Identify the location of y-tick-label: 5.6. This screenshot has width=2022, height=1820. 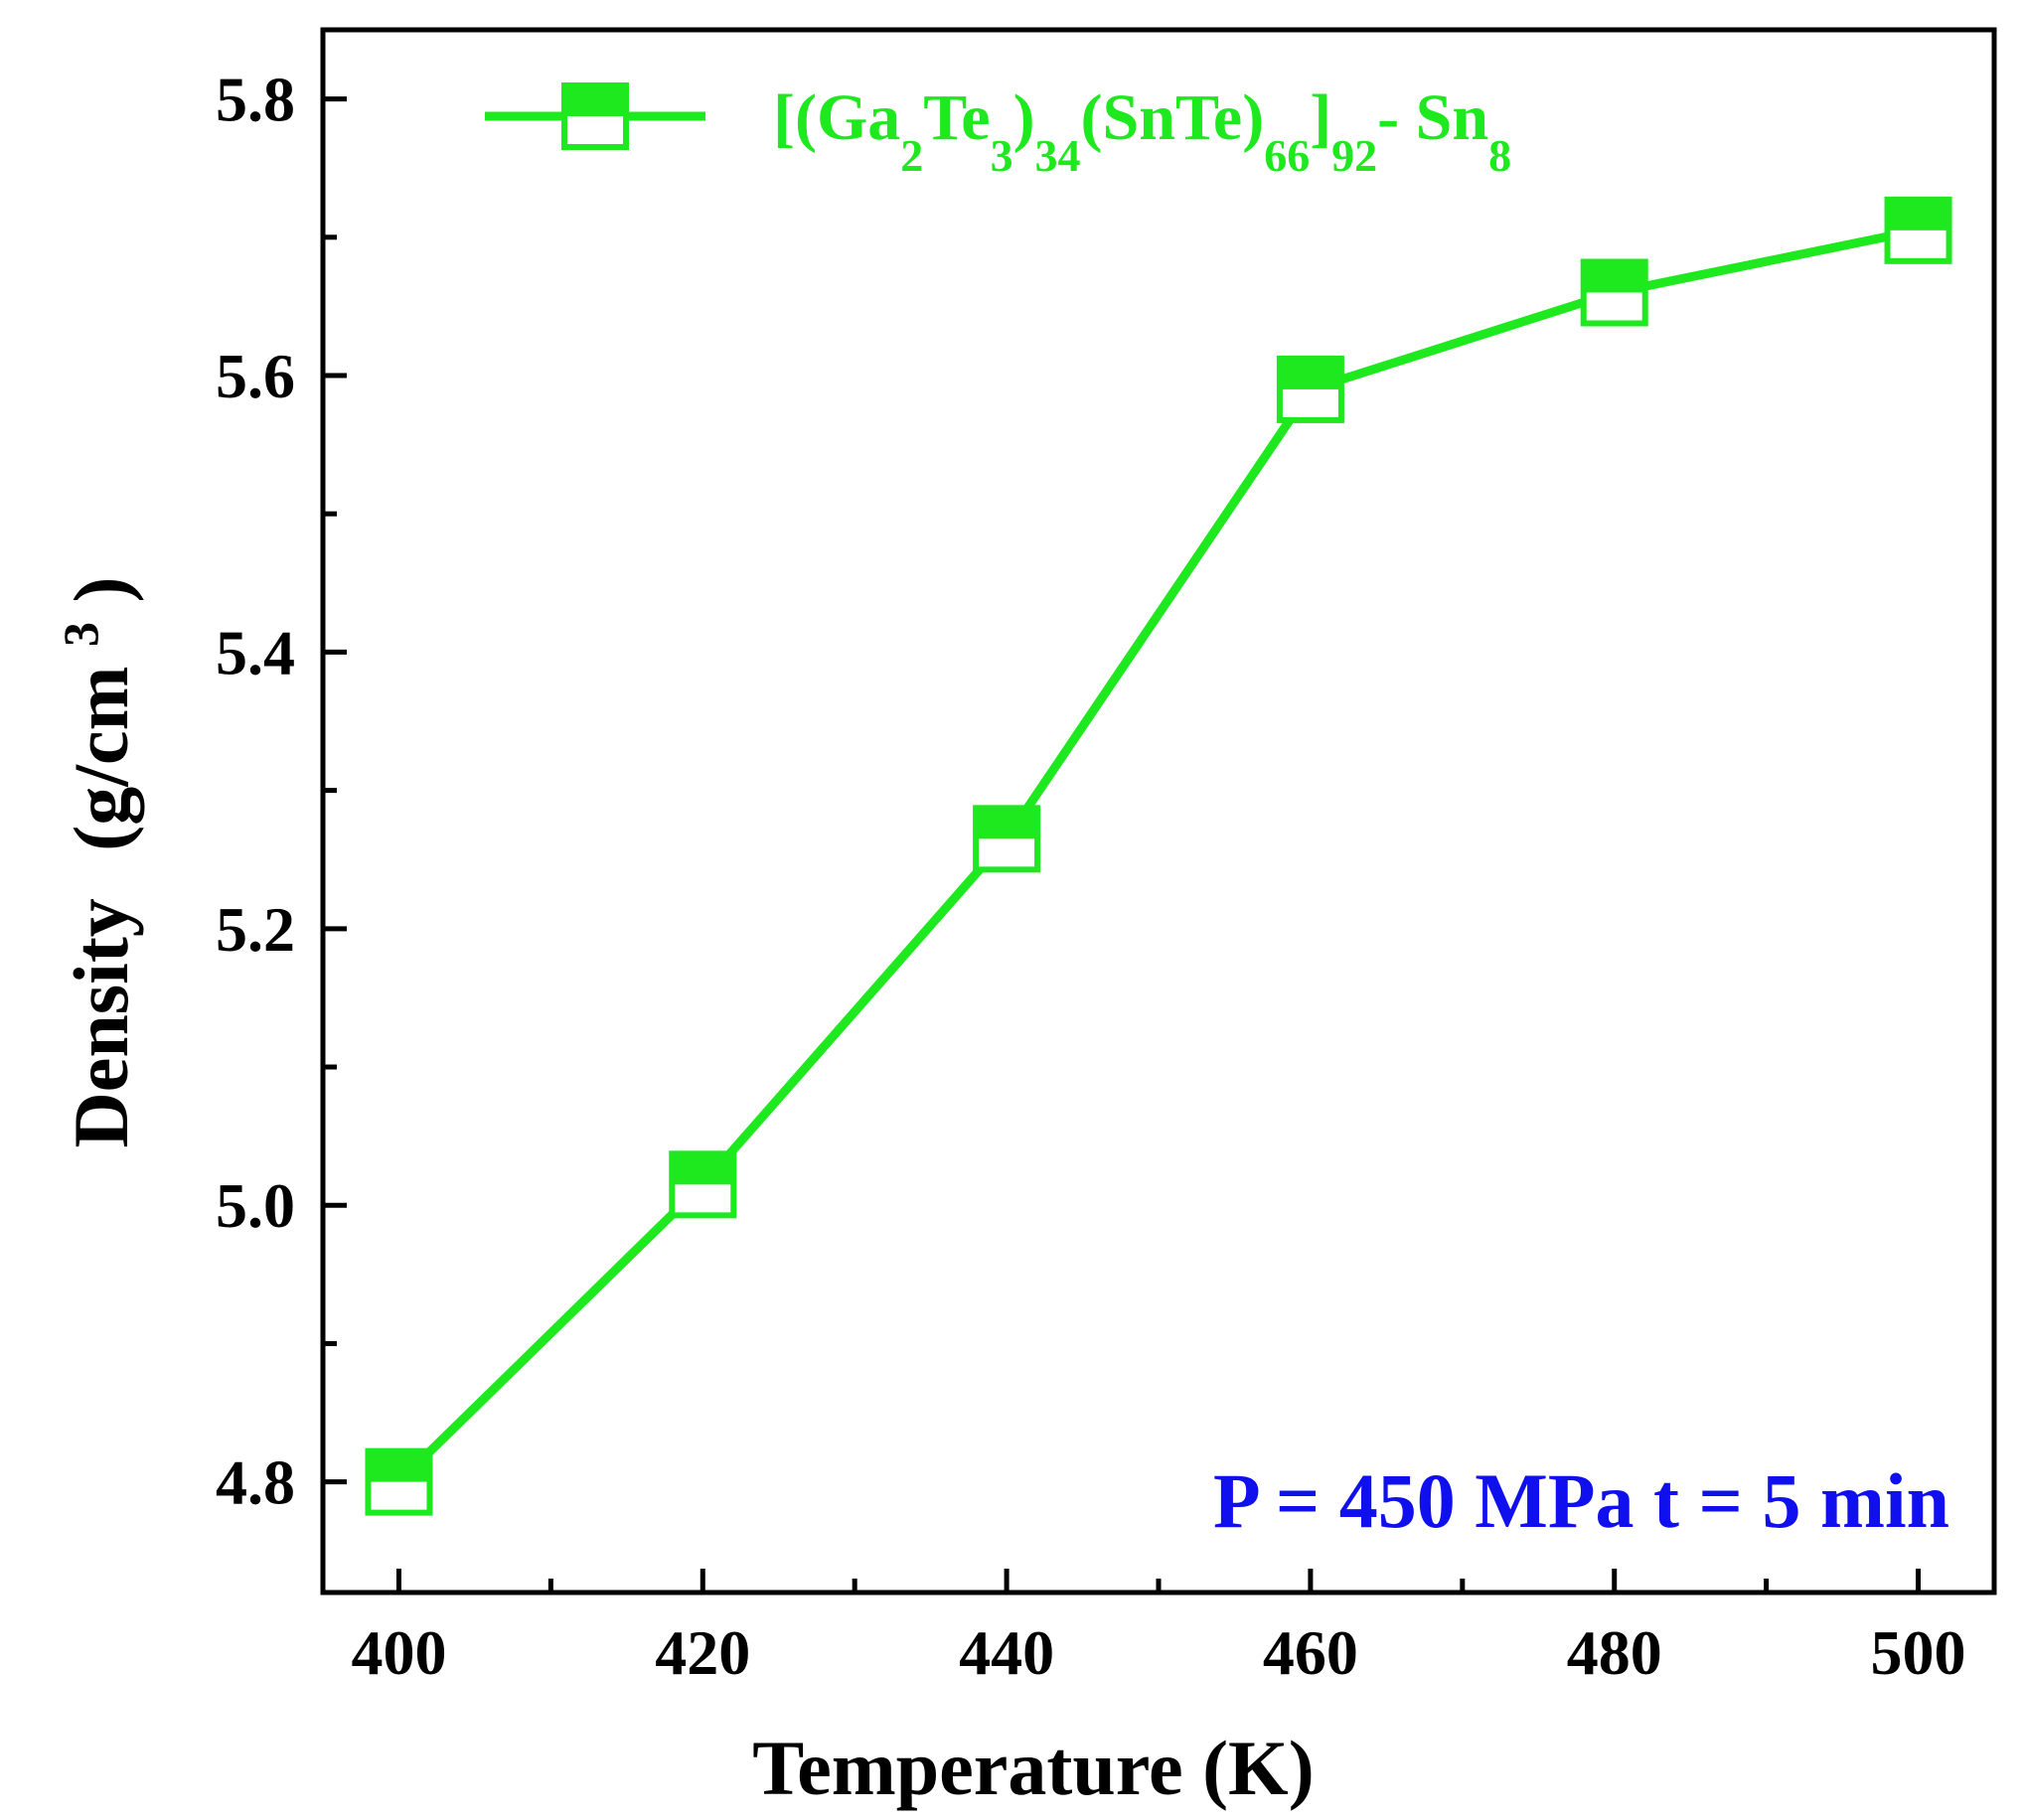
(256, 376).